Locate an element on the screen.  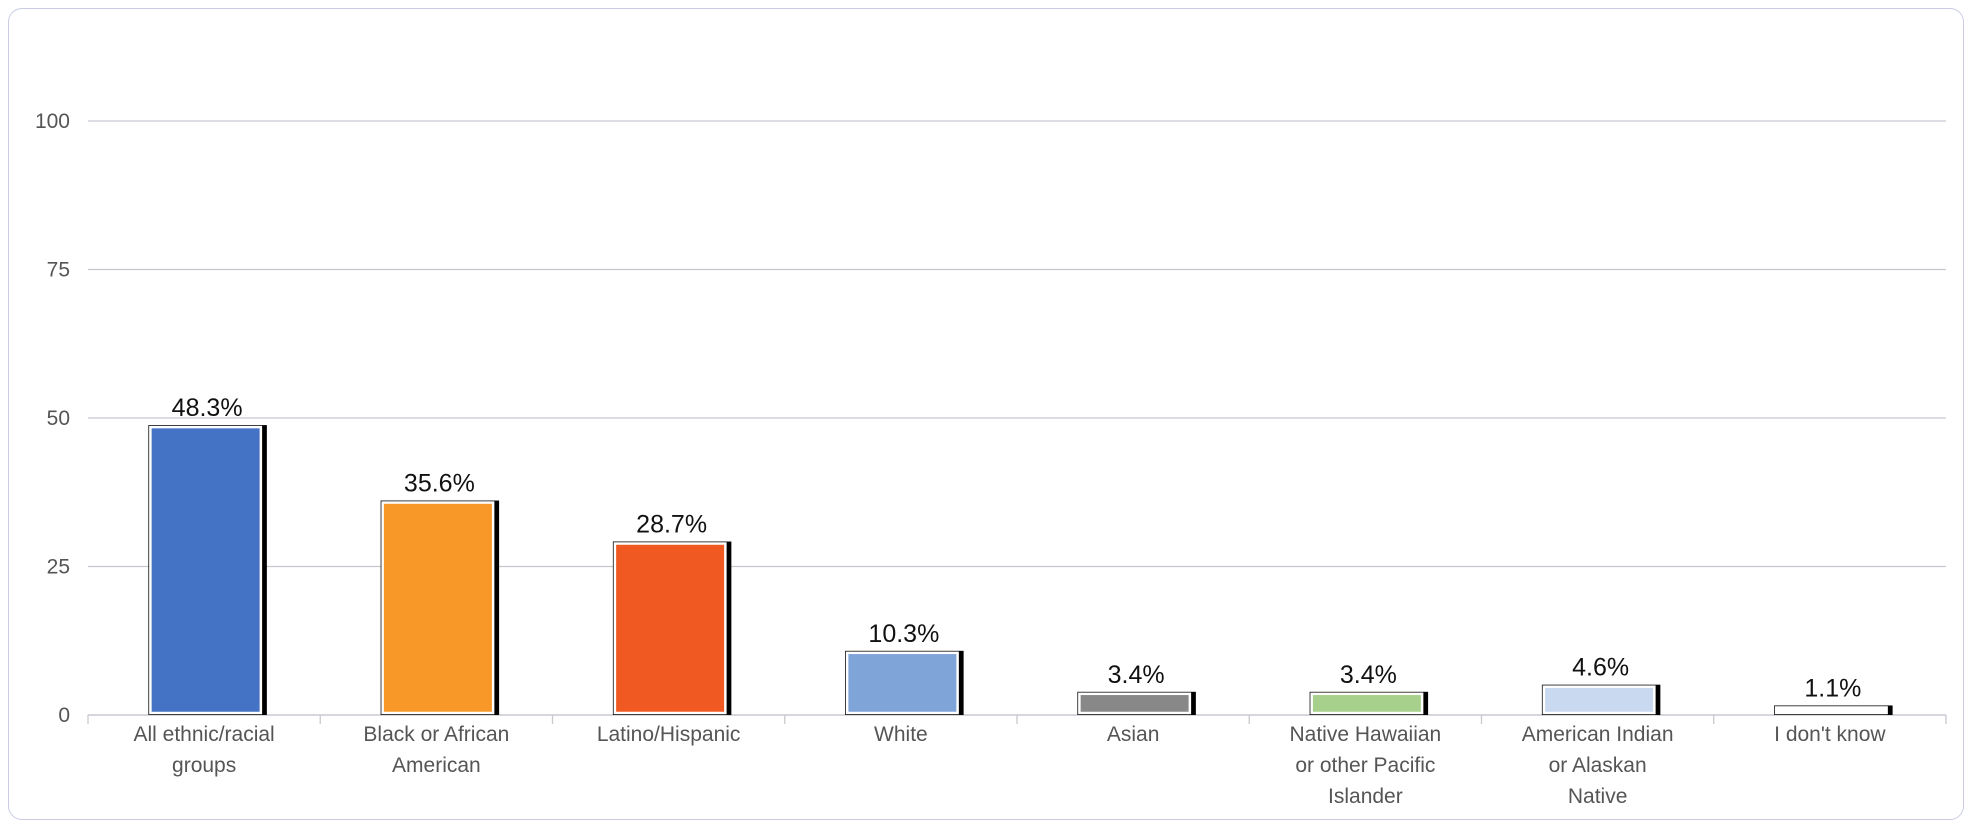
y-tick-label-0: 0 is located at coordinates (64, 715).